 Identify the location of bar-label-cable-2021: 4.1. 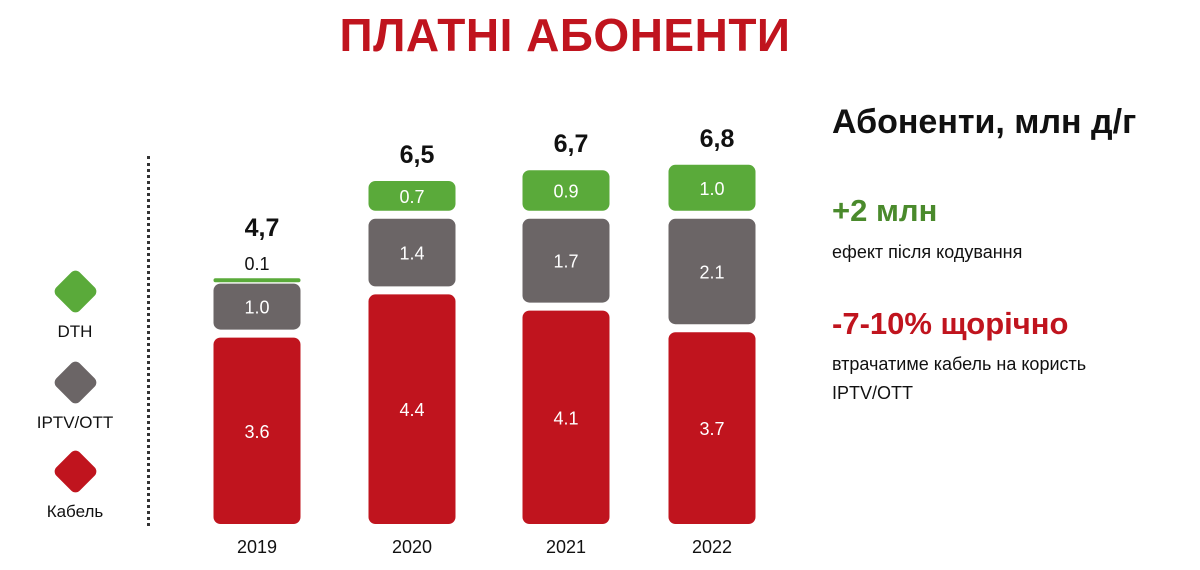
(565, 418).